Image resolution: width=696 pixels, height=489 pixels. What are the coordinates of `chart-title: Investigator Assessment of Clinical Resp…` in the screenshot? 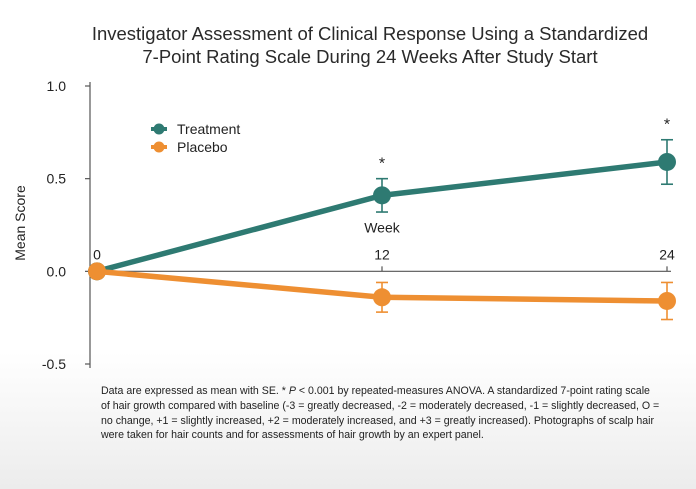 It's located at (370, 45).